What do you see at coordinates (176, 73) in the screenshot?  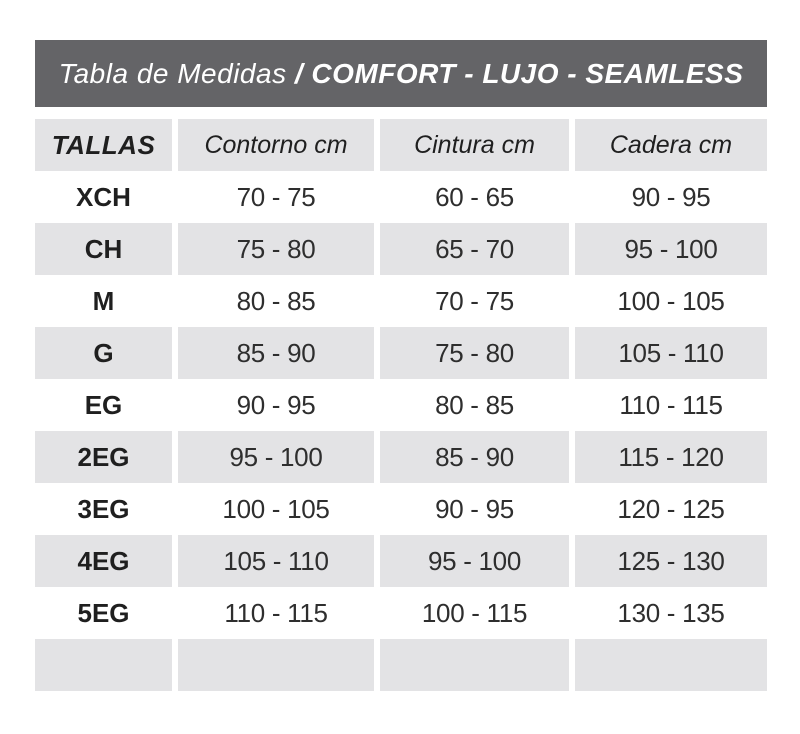 I see `page-title-regular: Tabla de Medidas` at bounding box center [176, 73].